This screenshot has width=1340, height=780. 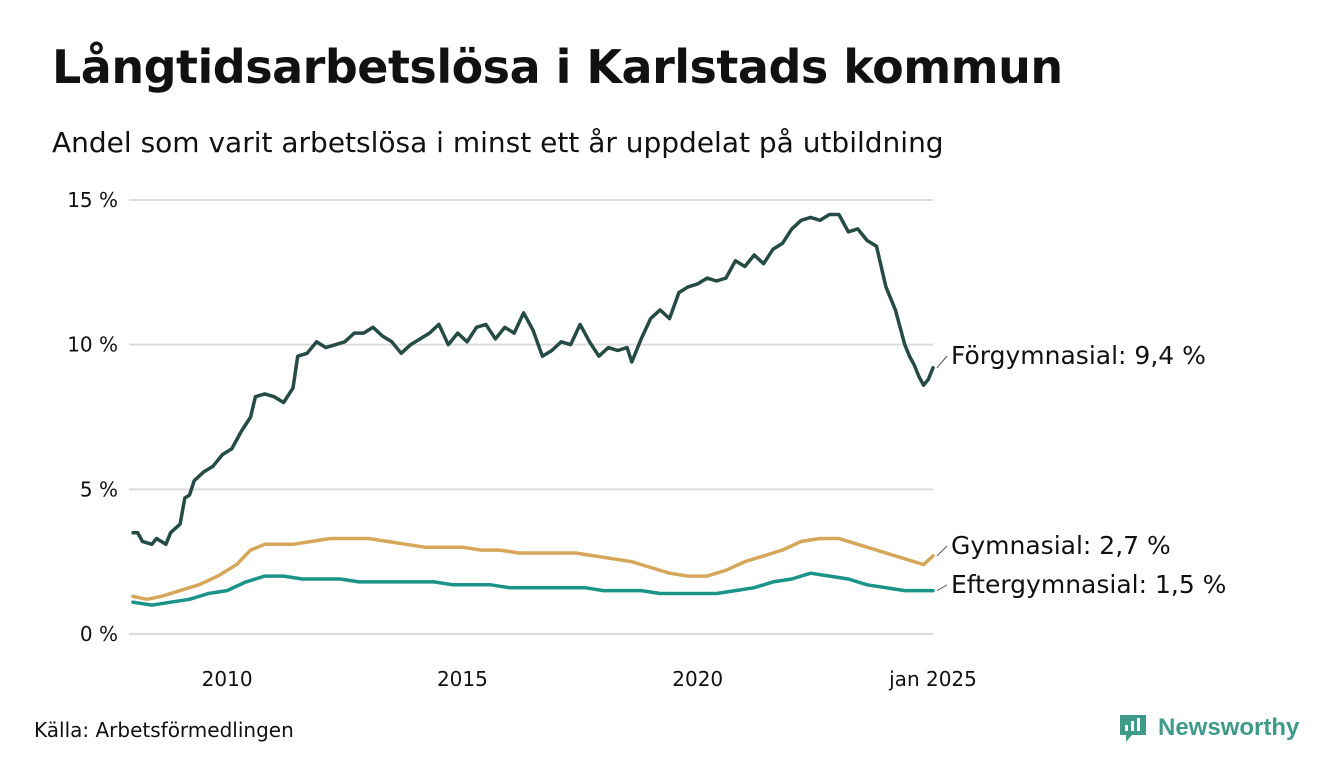 I want to click on brand-name: Newsworthy, so click(x=1229, y=727).